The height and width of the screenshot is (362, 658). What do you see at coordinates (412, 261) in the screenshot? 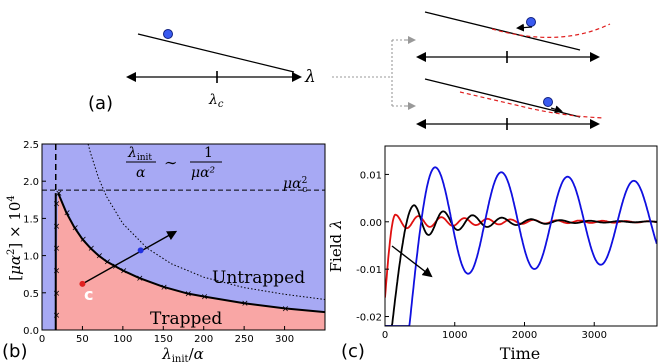
I see `time-arrow` at bounding box center [412, 261].